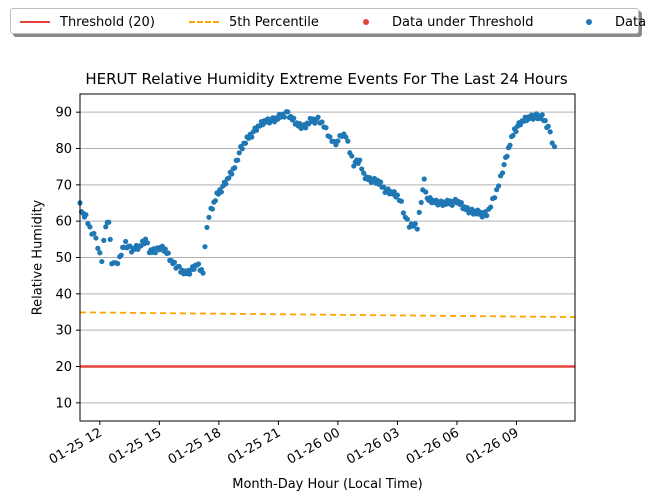  I want to click on legend-swatch-threshold, so click(35, 22).